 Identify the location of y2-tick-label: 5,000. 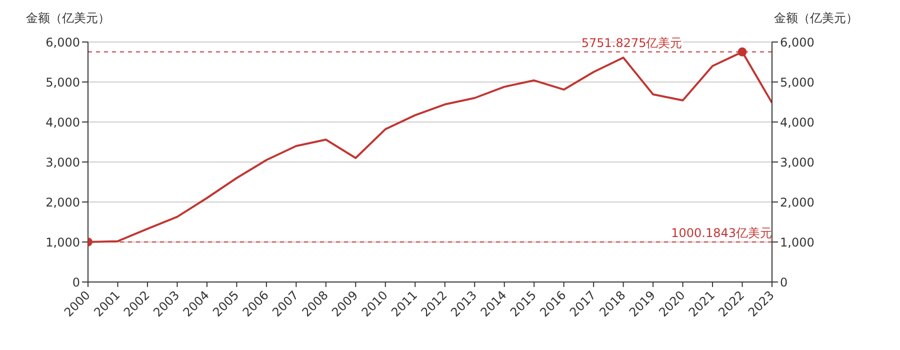
(797, 82).